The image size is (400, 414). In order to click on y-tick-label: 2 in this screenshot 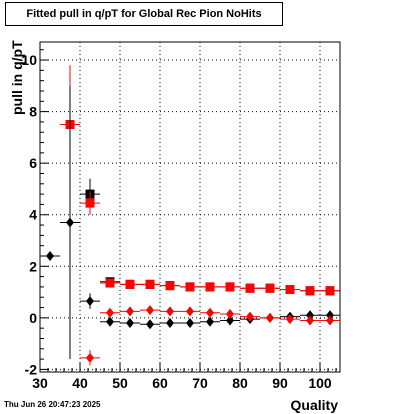, I will do `click(33, 266)`.